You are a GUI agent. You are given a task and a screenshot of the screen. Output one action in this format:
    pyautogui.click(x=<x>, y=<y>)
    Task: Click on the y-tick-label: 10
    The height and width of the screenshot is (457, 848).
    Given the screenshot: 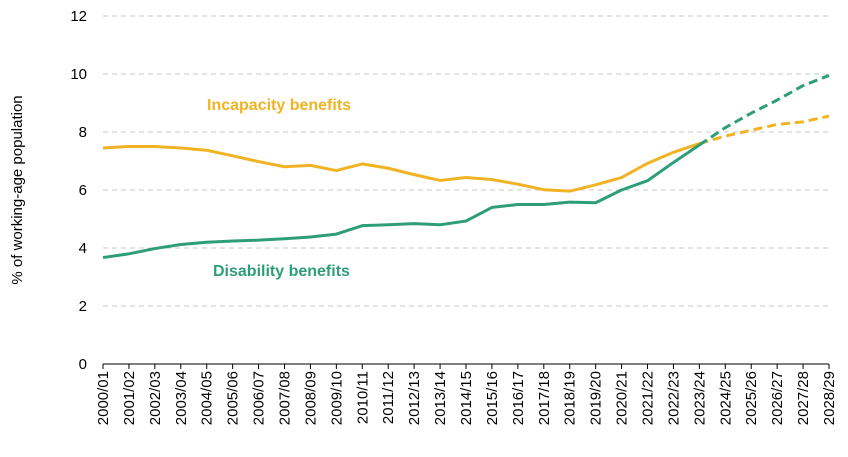 What is the action you would take?
    pyautogui.click(x=78, y=74)
    